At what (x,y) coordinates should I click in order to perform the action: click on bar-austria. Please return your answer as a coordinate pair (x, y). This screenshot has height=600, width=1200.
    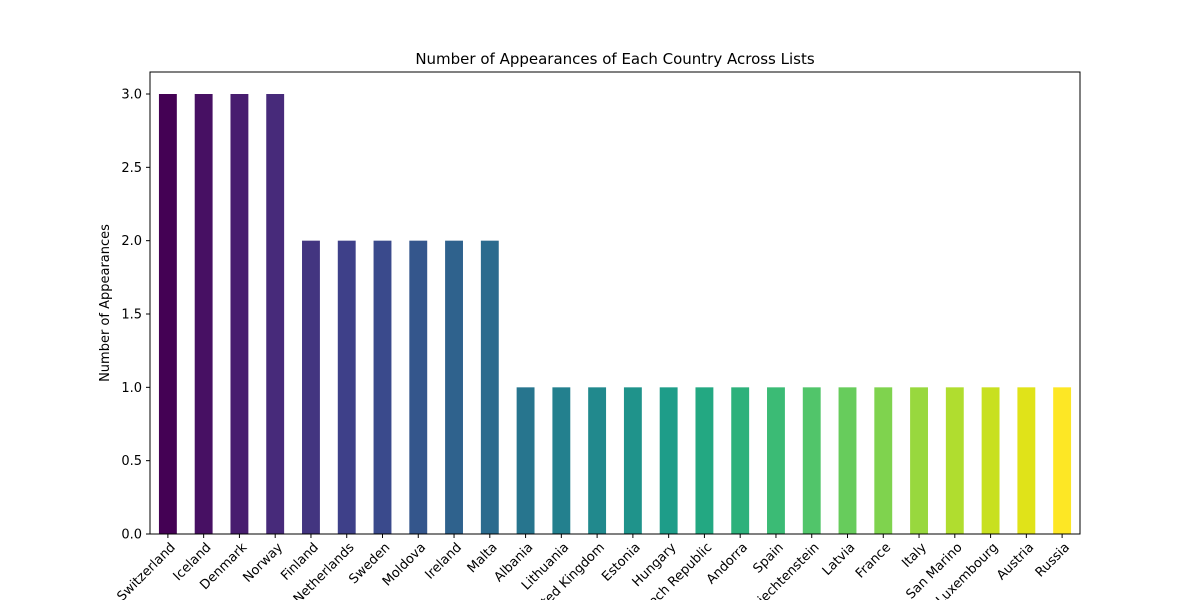
    Looking at the image, I should click on (1026, 460).